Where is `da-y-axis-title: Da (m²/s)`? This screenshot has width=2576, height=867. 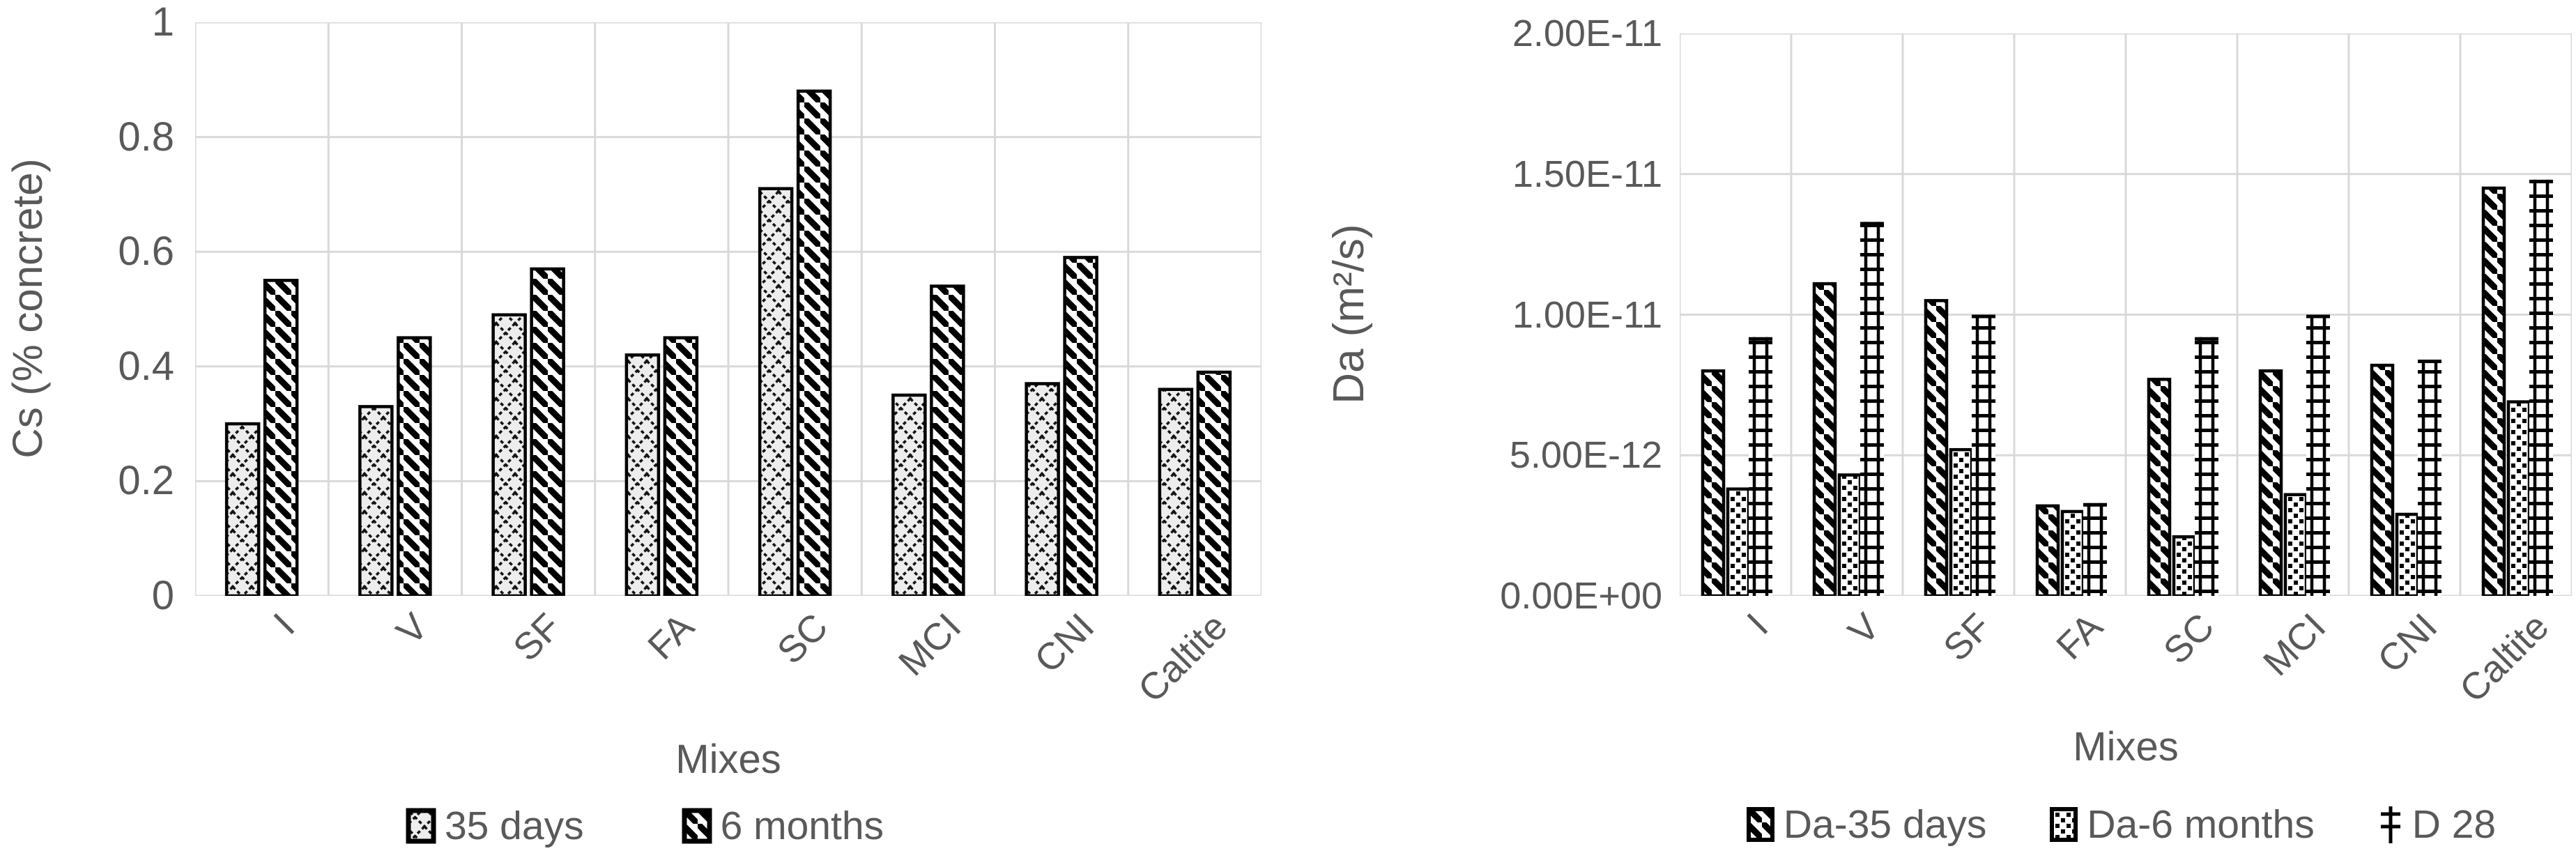 da-y-axis-title: Da (m²/s) is located at coordinates (1348, 314).